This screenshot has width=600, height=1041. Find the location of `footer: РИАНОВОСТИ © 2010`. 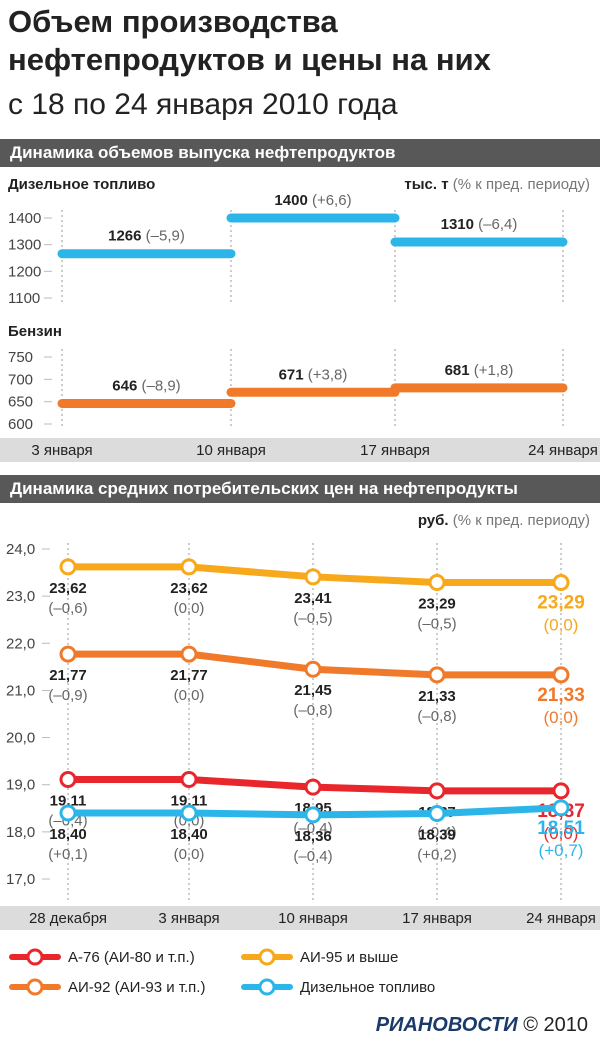

footer: РИАНОВОСТИ © 2010 is located at coordinates (482, 1025).